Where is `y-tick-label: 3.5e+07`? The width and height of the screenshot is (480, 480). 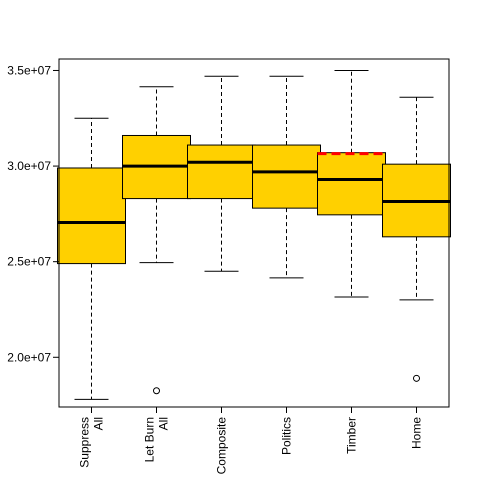
y-tick-label: 3.5e+07 is located at coordinates (29, 70).